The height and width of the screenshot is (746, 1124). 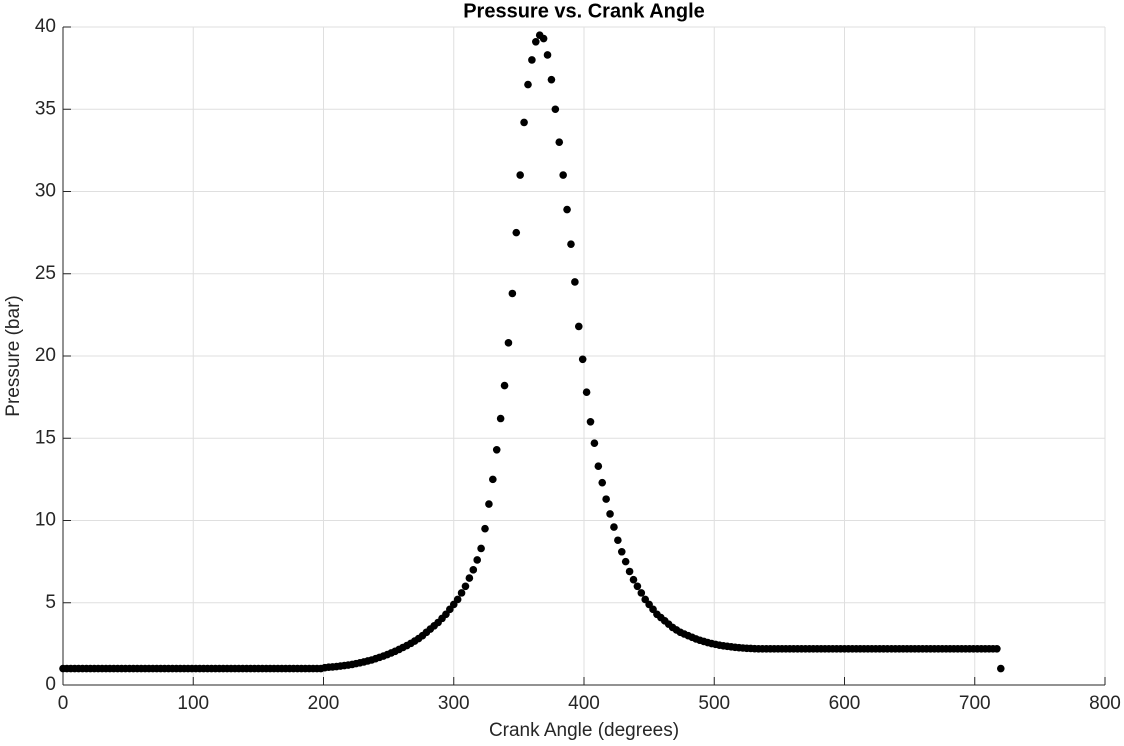 What do you see at coordinates (45, 26) in the screenshot?
I see `y-tick-label: 40` at bounding box center [45, 26].